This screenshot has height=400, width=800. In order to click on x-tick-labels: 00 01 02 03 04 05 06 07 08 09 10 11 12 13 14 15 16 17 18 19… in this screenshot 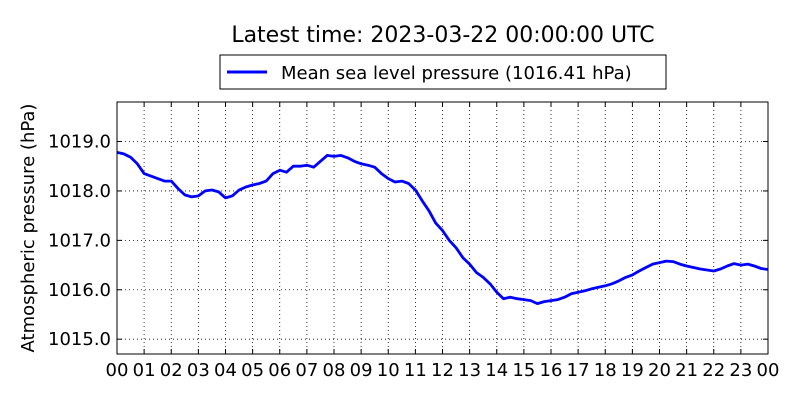, I will do `click(443, 370)`.